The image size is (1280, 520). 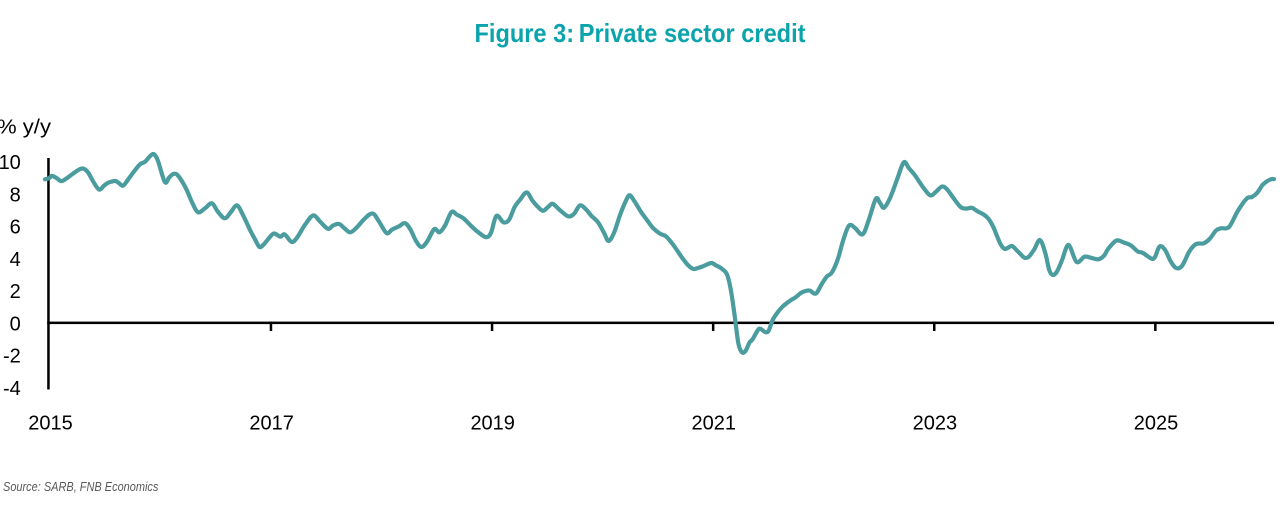 What do you see at coordinates (12, 357) in the screenshot?
I see `svg-text: -2` at bounding box center [12, 357].